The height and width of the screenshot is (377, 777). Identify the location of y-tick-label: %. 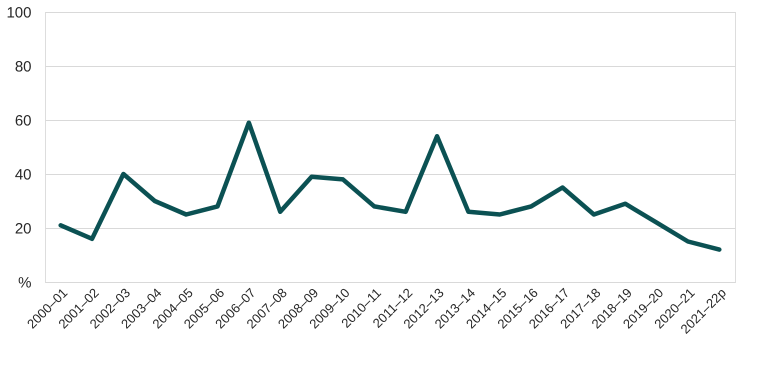
(25, 283).